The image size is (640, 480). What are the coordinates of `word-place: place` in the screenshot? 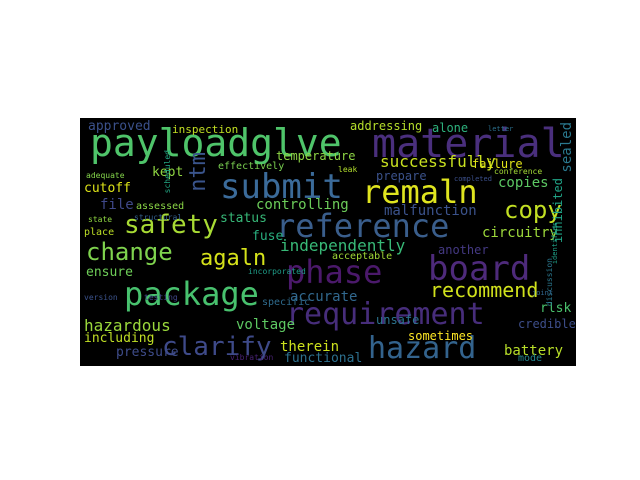 It's located at (99, 232).